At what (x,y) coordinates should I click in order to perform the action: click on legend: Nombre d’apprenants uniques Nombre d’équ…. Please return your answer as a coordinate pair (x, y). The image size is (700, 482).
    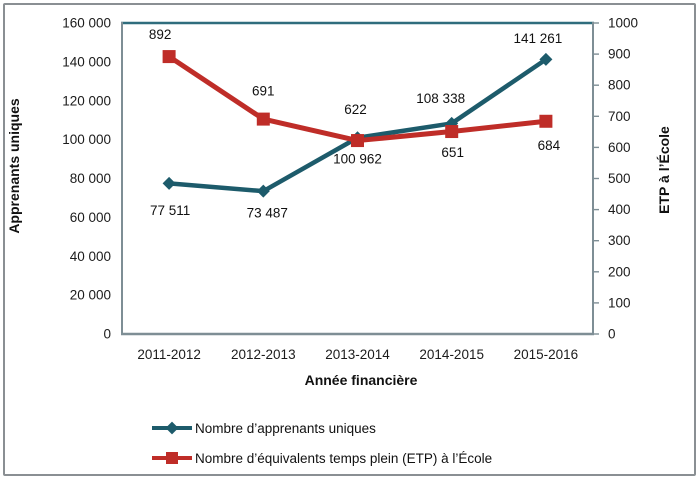
    Looking at the image, I should click on (322, 443).